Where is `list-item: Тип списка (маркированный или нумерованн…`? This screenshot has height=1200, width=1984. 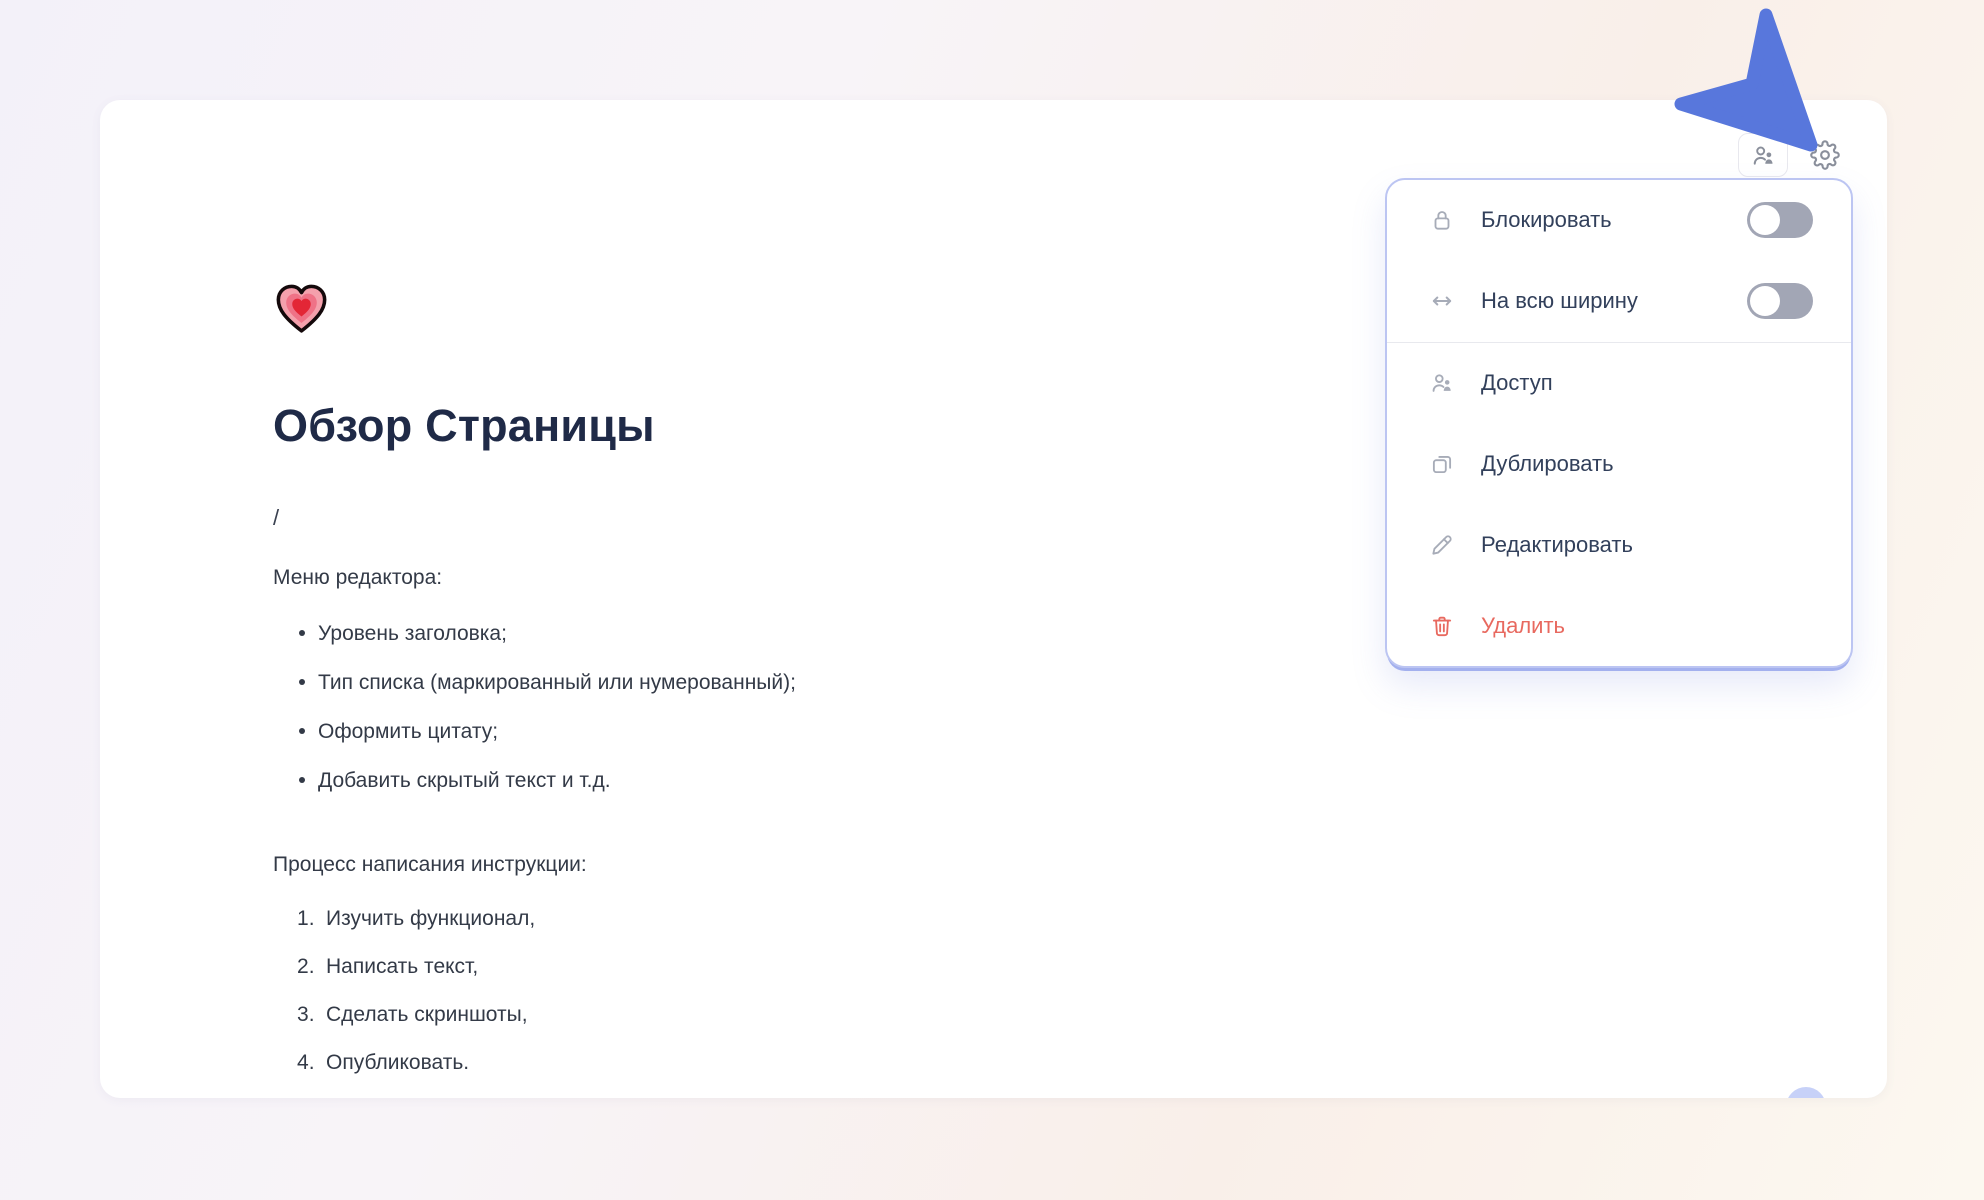 list-item: Тип списка (маркированный или нумерованн… is located at coordinates (823, 695).